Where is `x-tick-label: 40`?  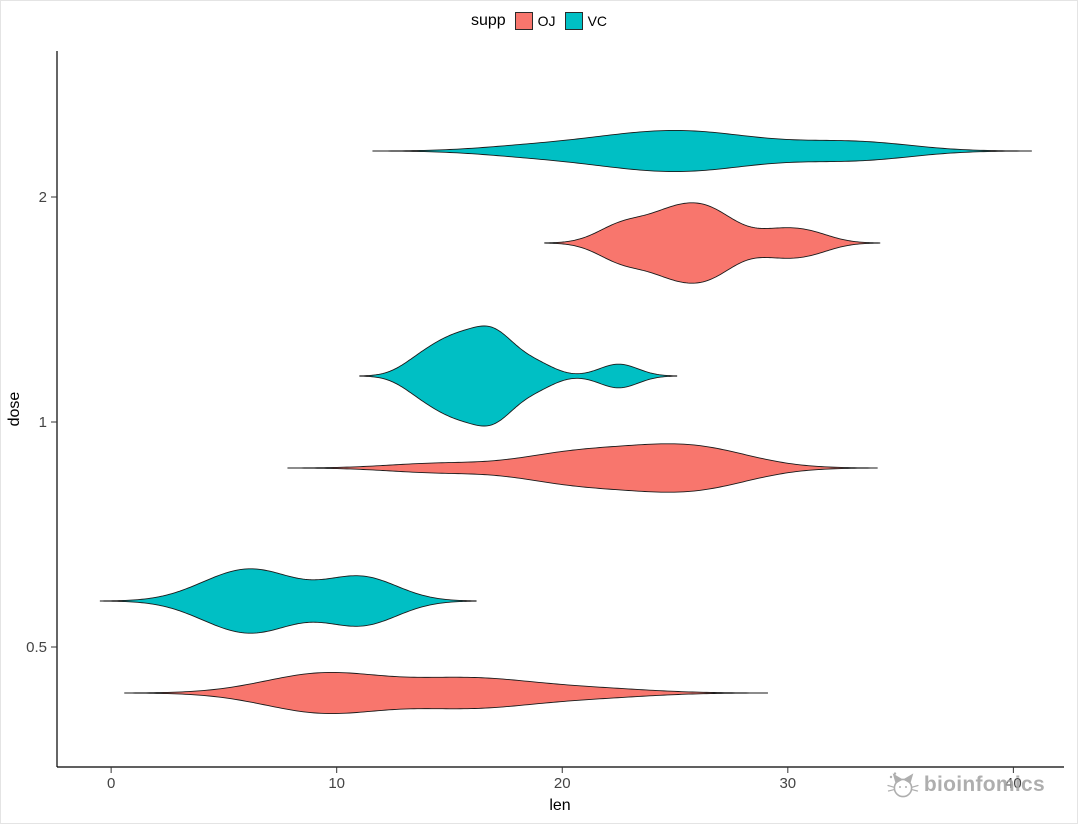 x-tick-label: 40 is located at coordinates (1013, 783).